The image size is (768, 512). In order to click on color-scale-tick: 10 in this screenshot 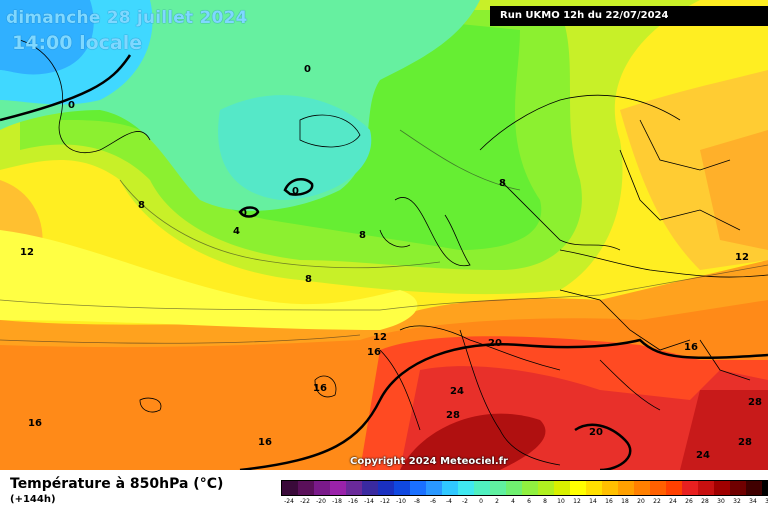, I will do `click(561, 501)`.